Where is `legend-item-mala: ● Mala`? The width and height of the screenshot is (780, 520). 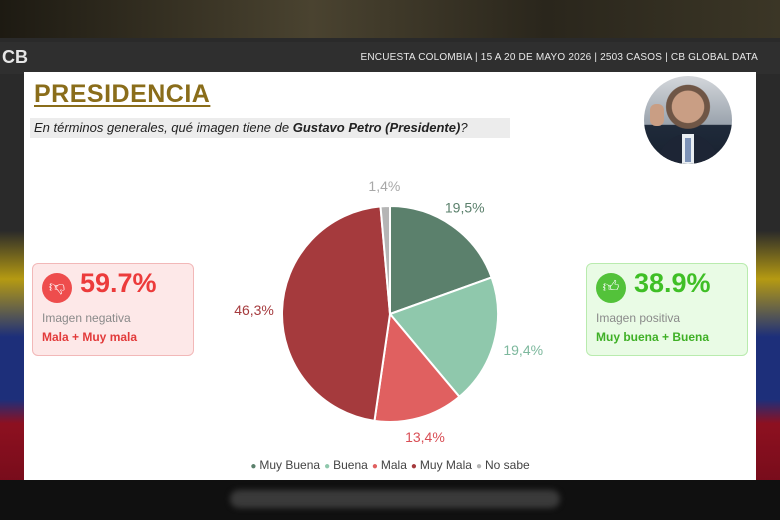
legend-item-mala: ● Mala is located at coordinates (389, 465).